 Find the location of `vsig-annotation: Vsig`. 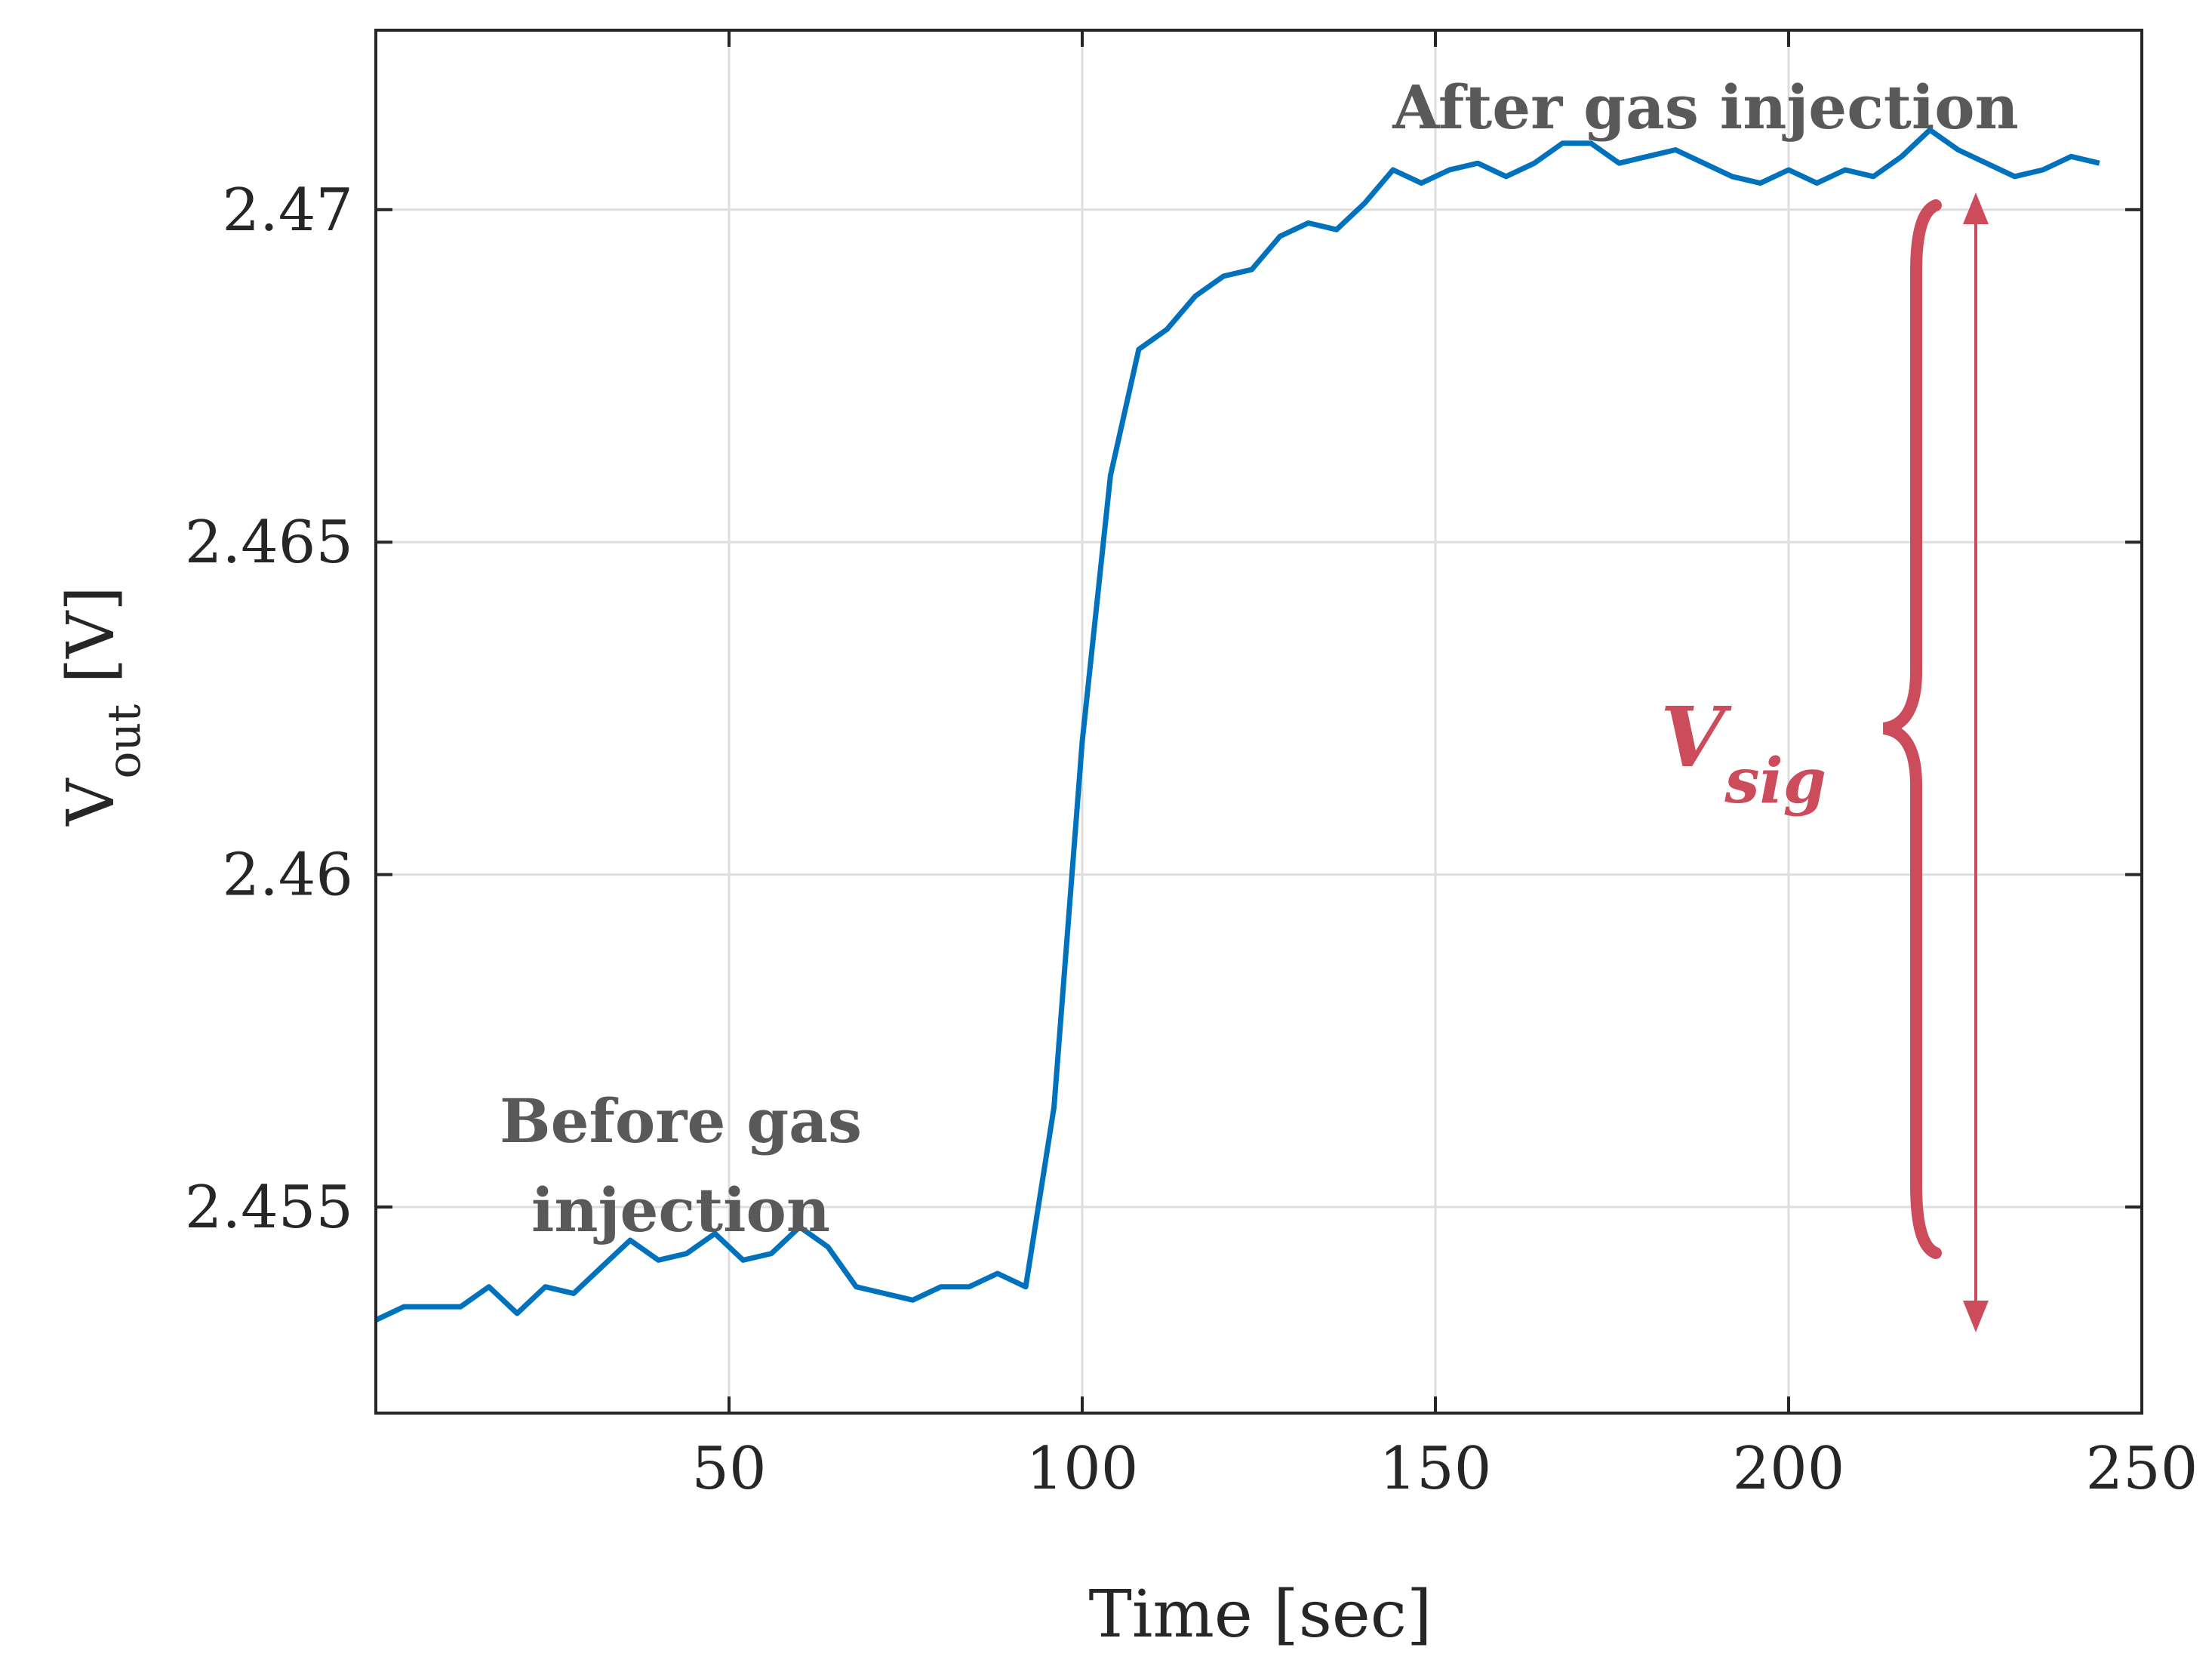

vsig-annotation: Vsig is located at coordinates (1824, 762).